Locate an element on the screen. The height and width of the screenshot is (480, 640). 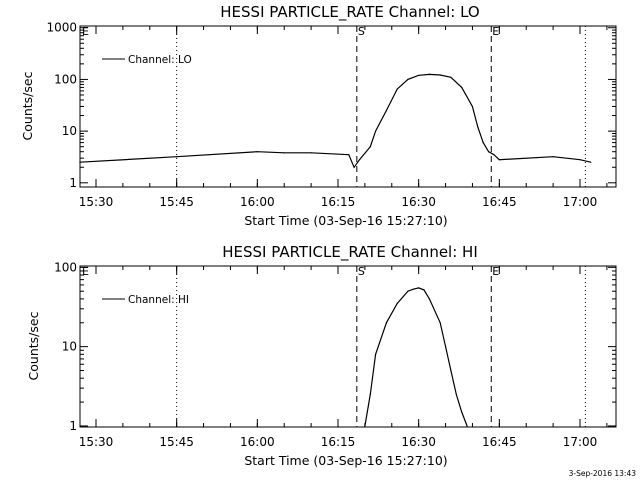
y-tick-label: 1000 is located at coordinates (61, 28).